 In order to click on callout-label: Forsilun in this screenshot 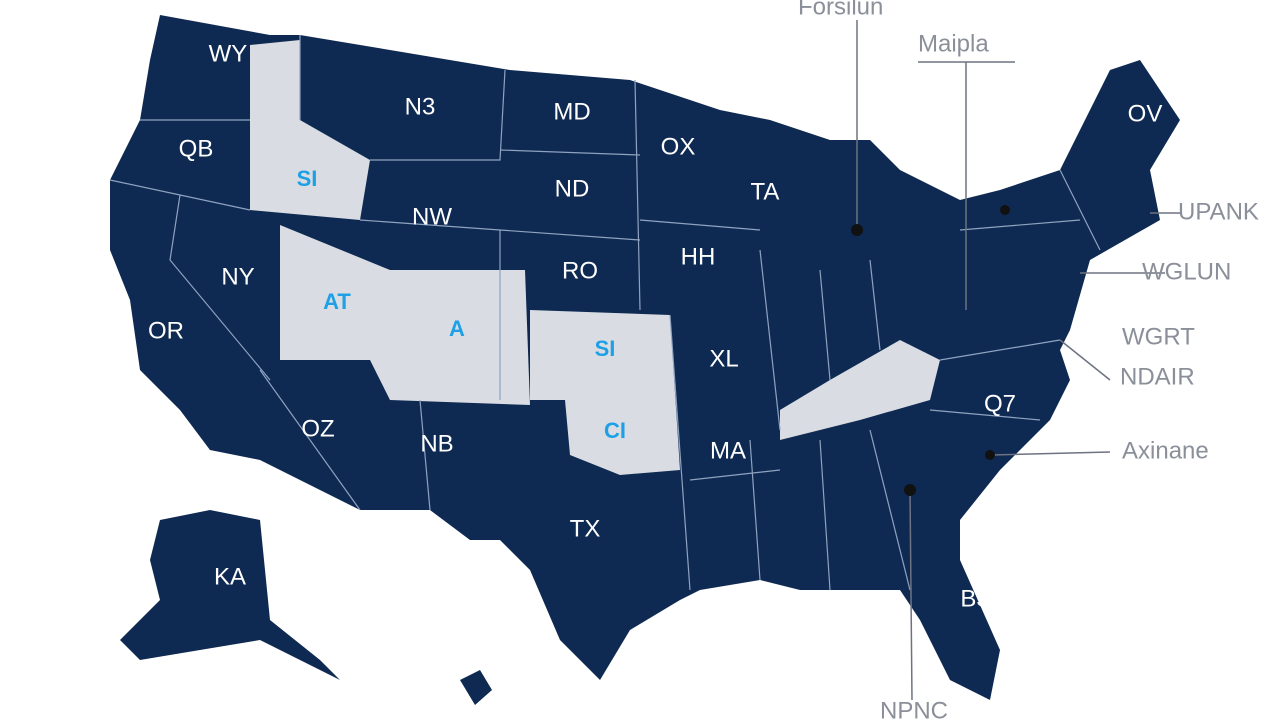, I will do `click(840, 10)`.